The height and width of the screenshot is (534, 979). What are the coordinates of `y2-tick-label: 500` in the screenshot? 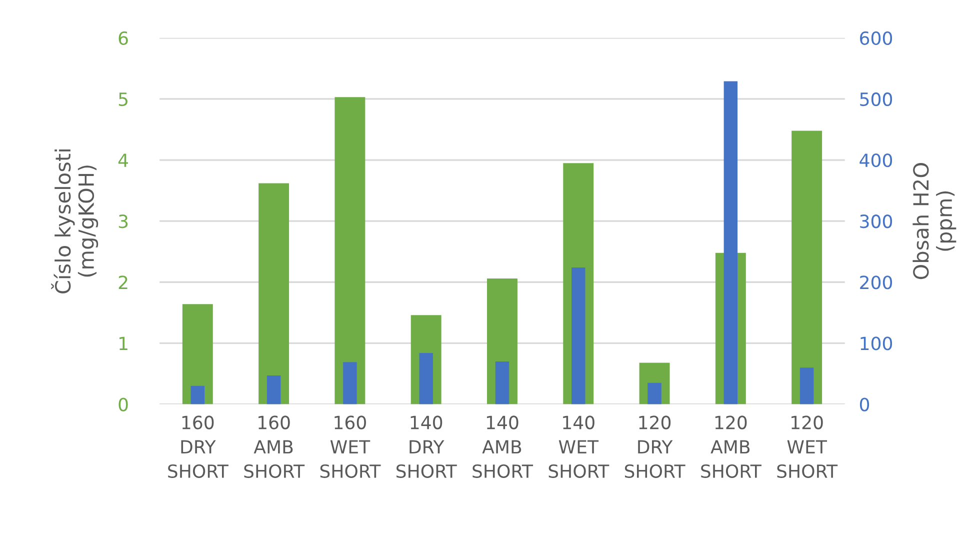 It's located at (876, 99).